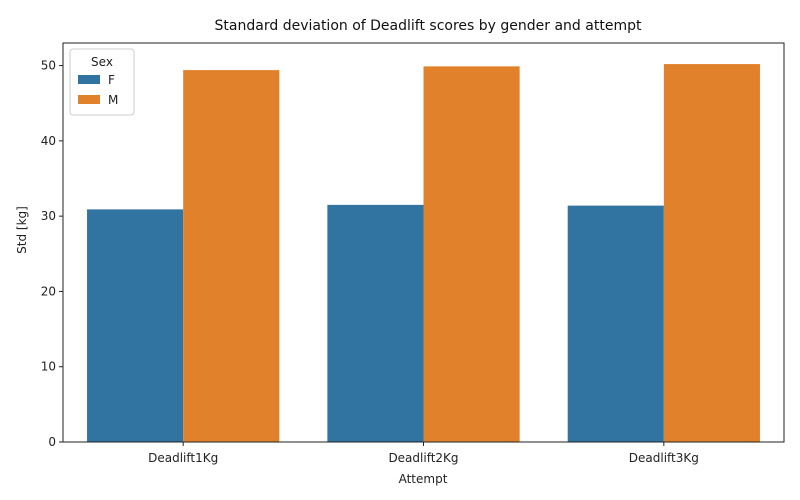 The image size is (800, 500). What do you see at coordinates (48, 66) in the screenshot?
I see `y-tick-label: 50` at bounding box center [48, 66].